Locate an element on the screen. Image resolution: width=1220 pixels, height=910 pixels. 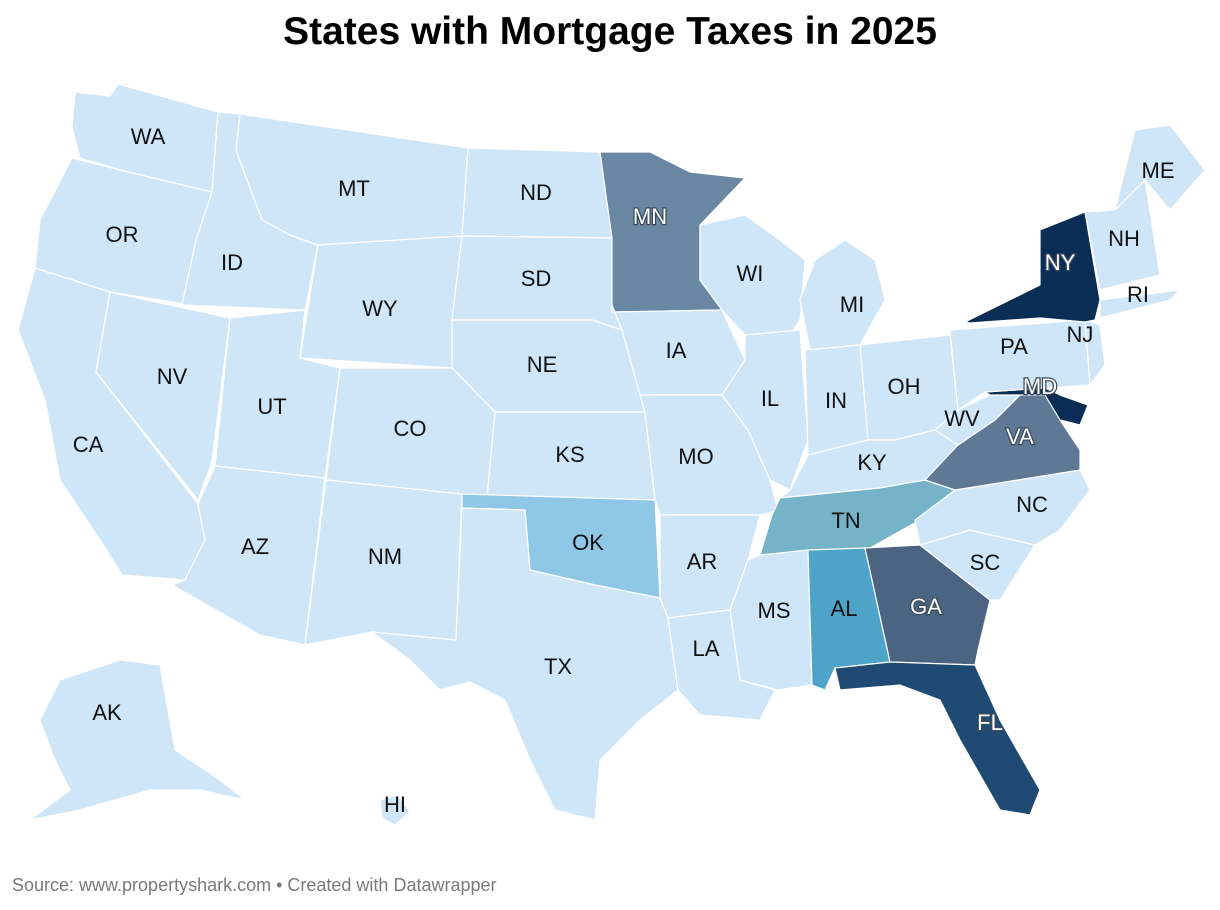
state-label-ne: NE is located at coordinates (542, 364).